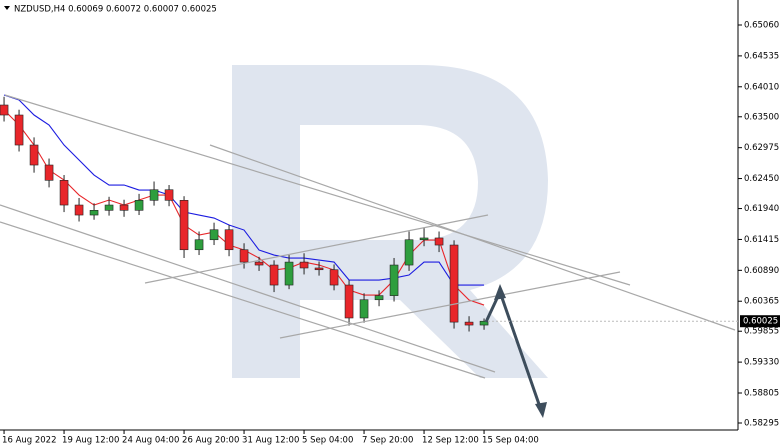 The image size is (782, 448). I want to click on x-tick-label: 16 Aug 2022, so click(29, 441).